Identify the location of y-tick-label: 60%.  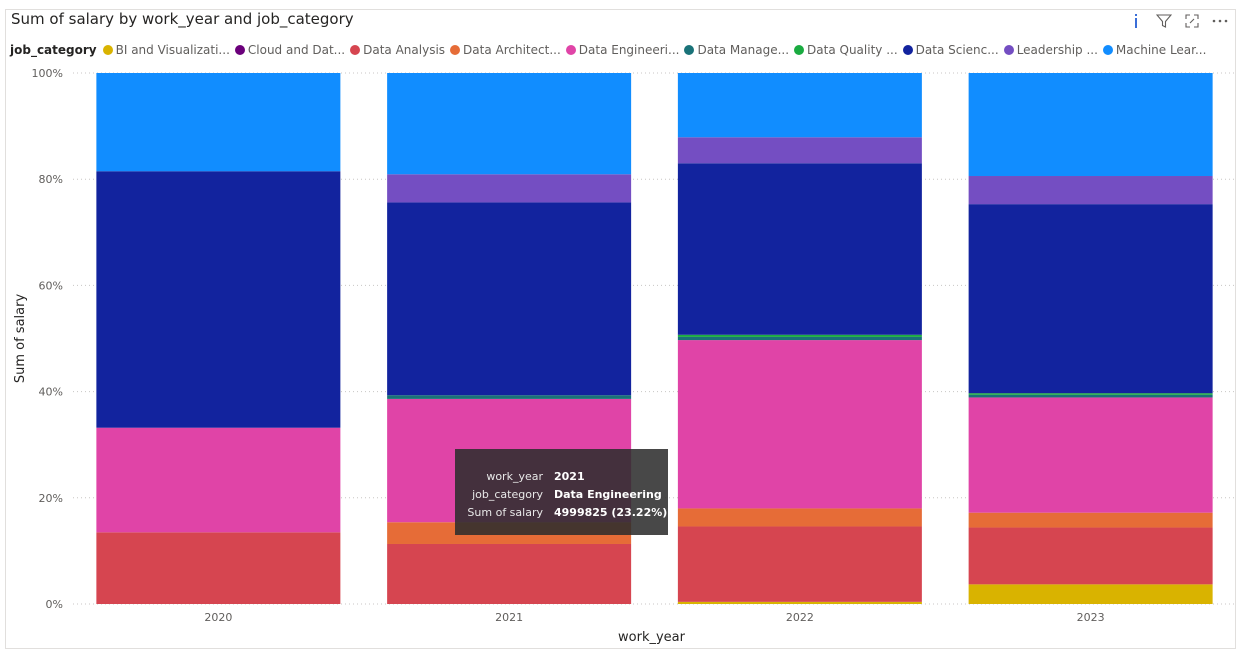
(51, 285).